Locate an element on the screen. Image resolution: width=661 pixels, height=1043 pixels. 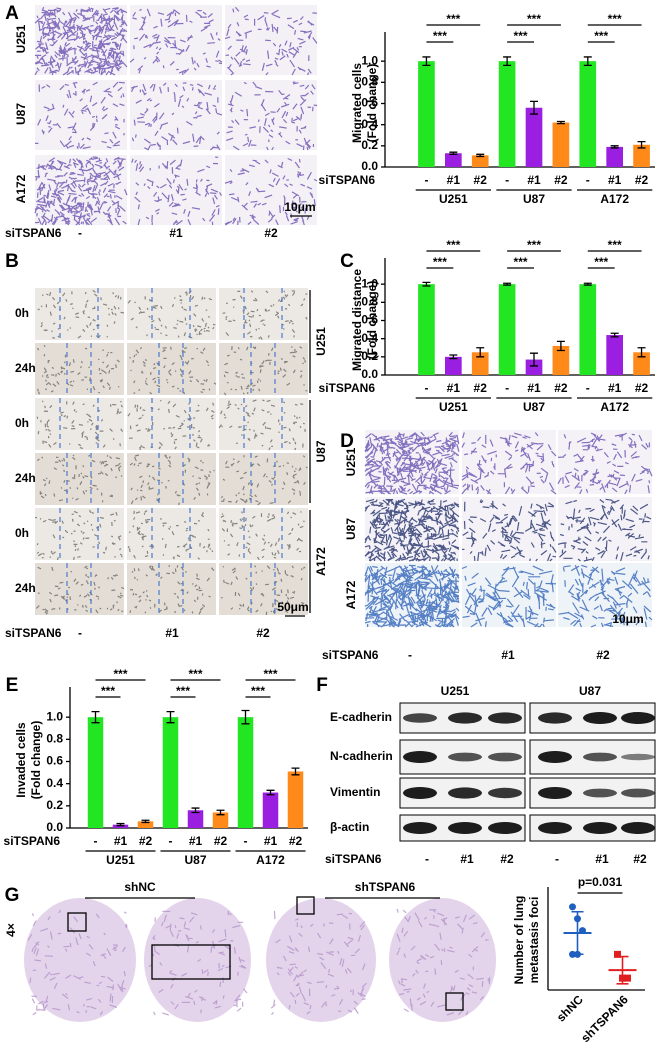
scale-bar-label: 50μm is located at coordinates (292, 607).